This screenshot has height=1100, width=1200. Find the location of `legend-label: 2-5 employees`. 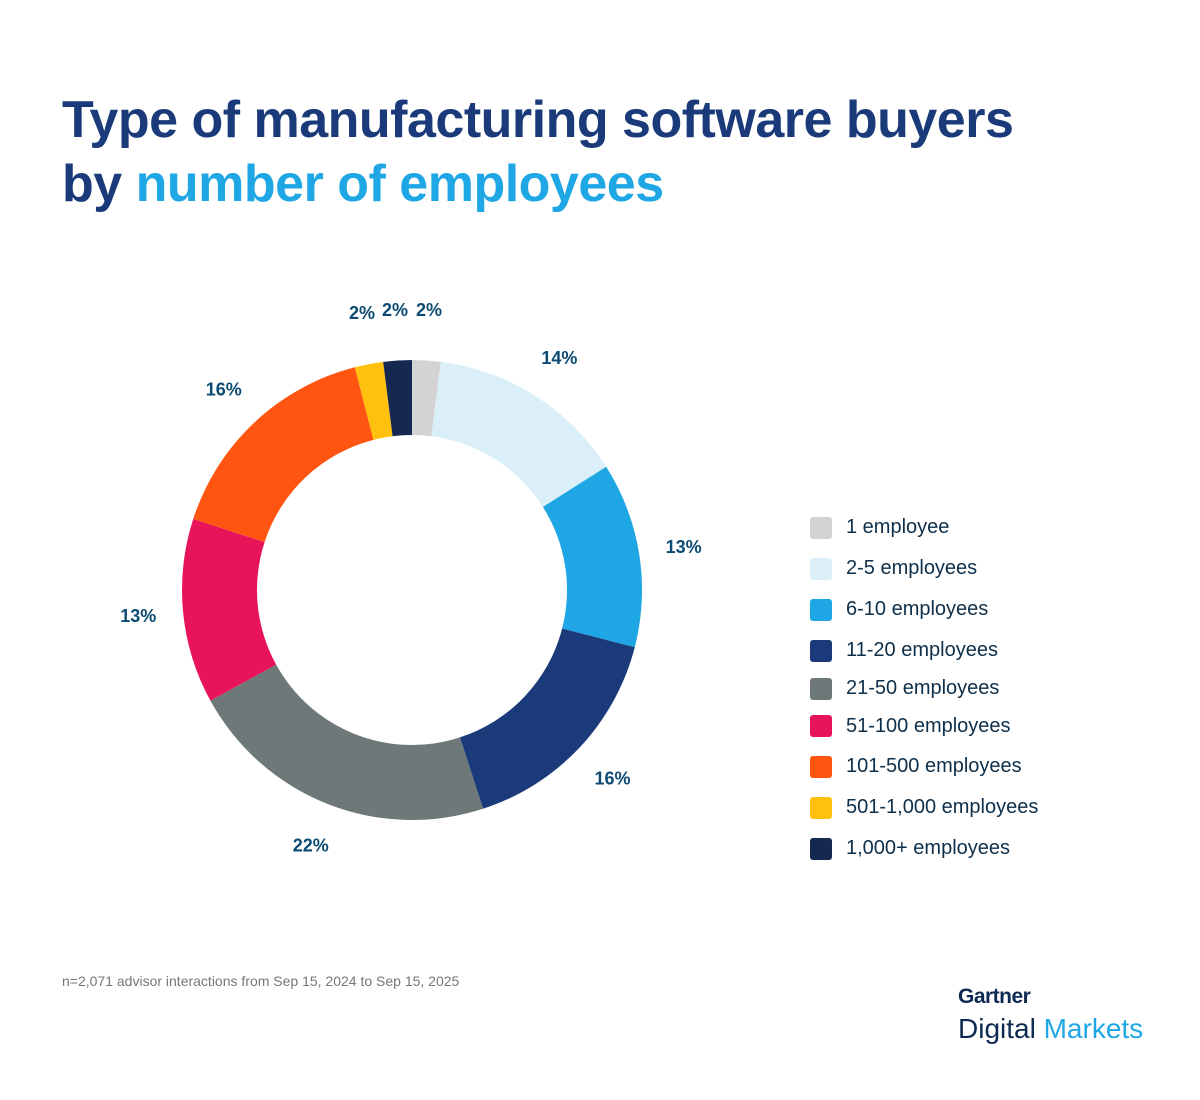

legend-label: 2-5 employees is located at coordinates (912, 568).